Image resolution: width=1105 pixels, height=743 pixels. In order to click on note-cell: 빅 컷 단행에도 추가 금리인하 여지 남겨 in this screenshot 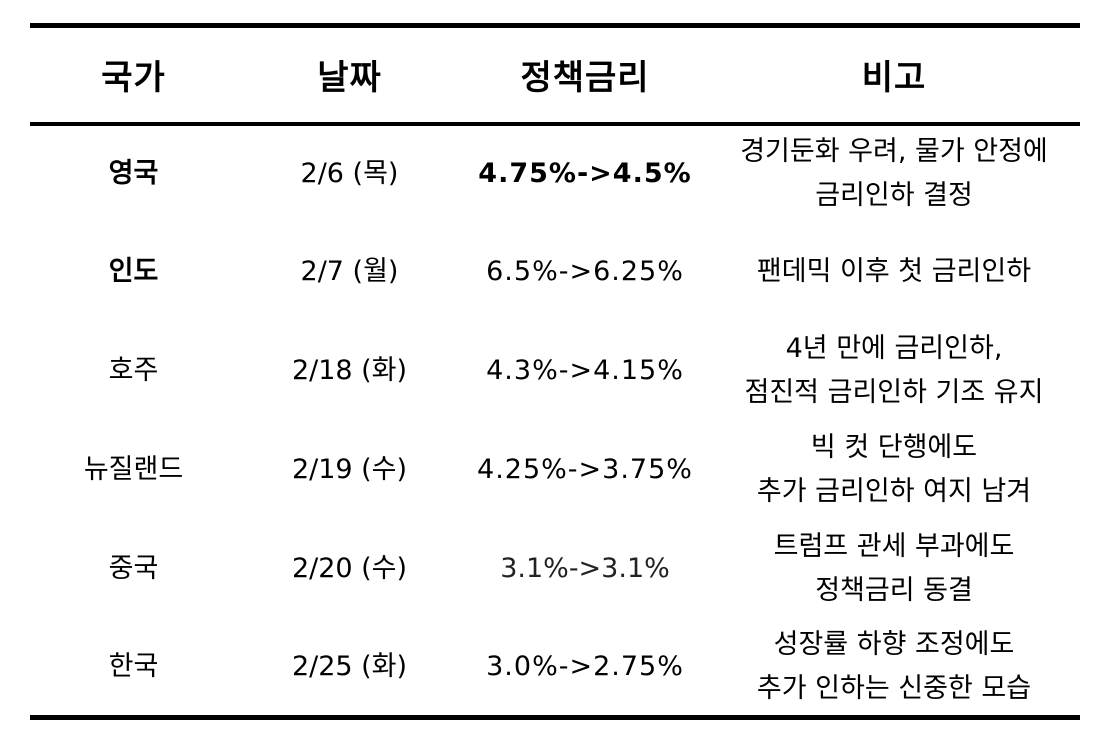, I will do `click(894, 470)`.